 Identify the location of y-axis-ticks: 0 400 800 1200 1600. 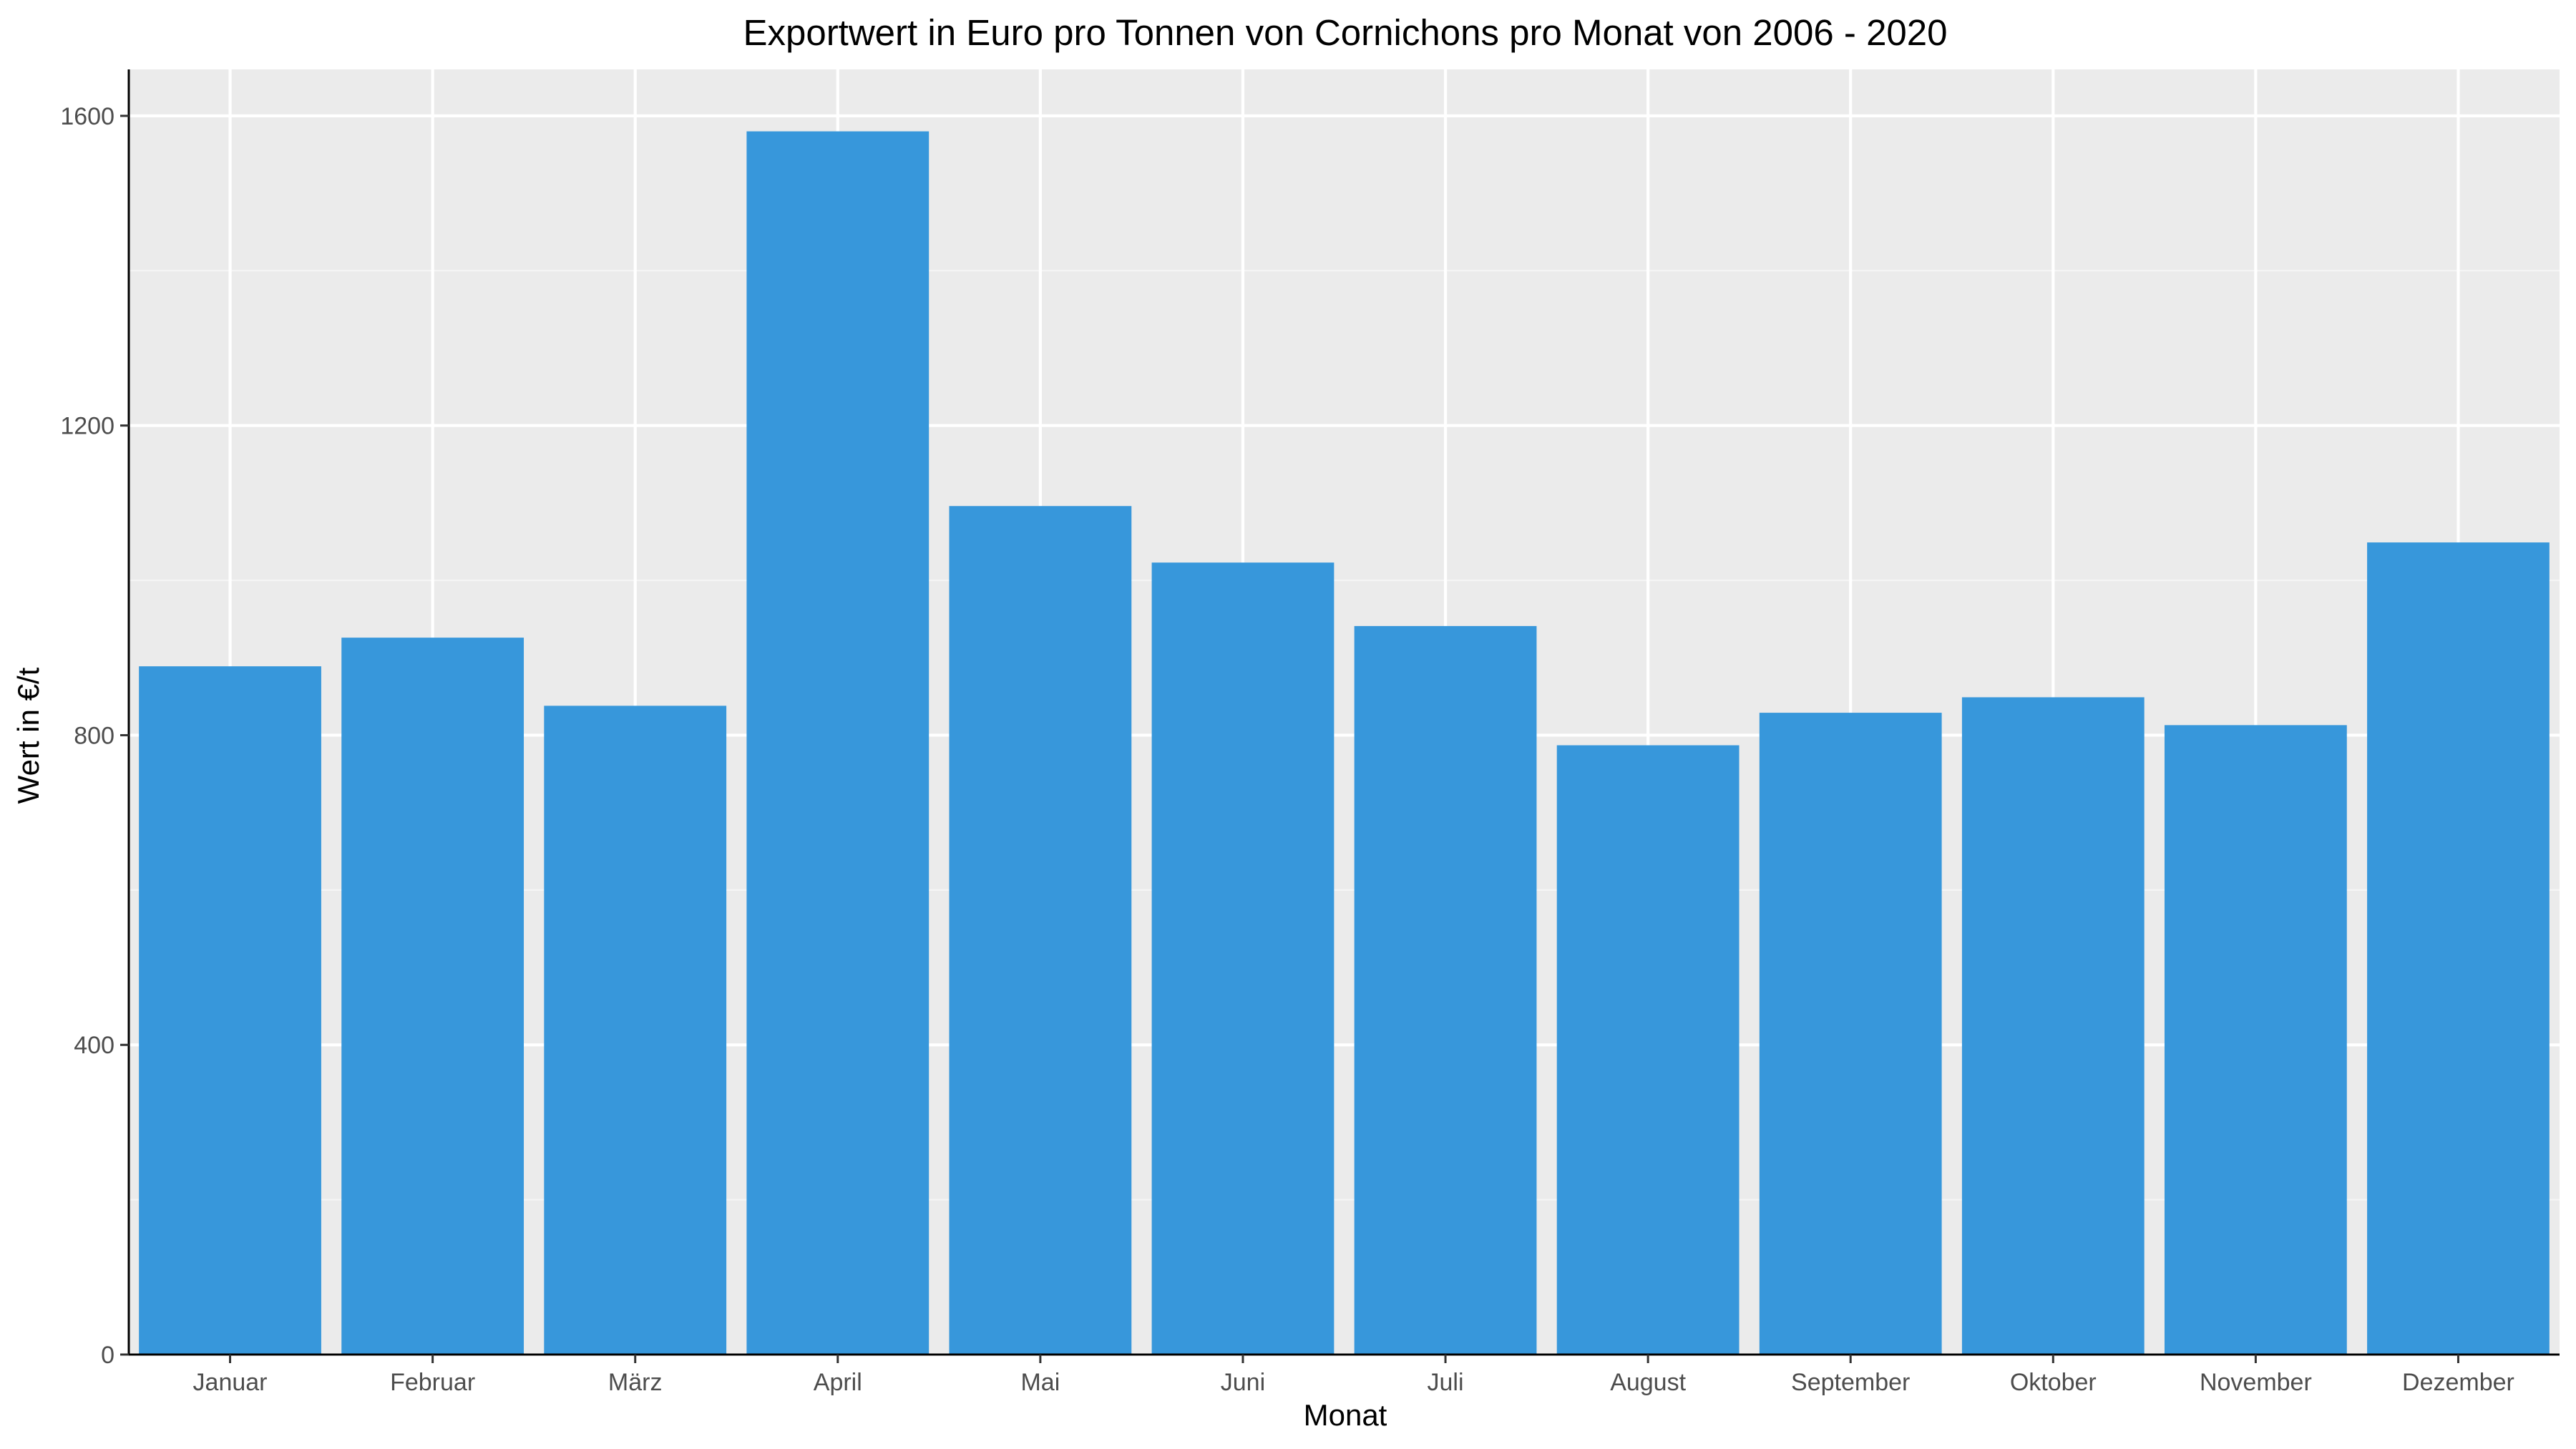
(94, 736).